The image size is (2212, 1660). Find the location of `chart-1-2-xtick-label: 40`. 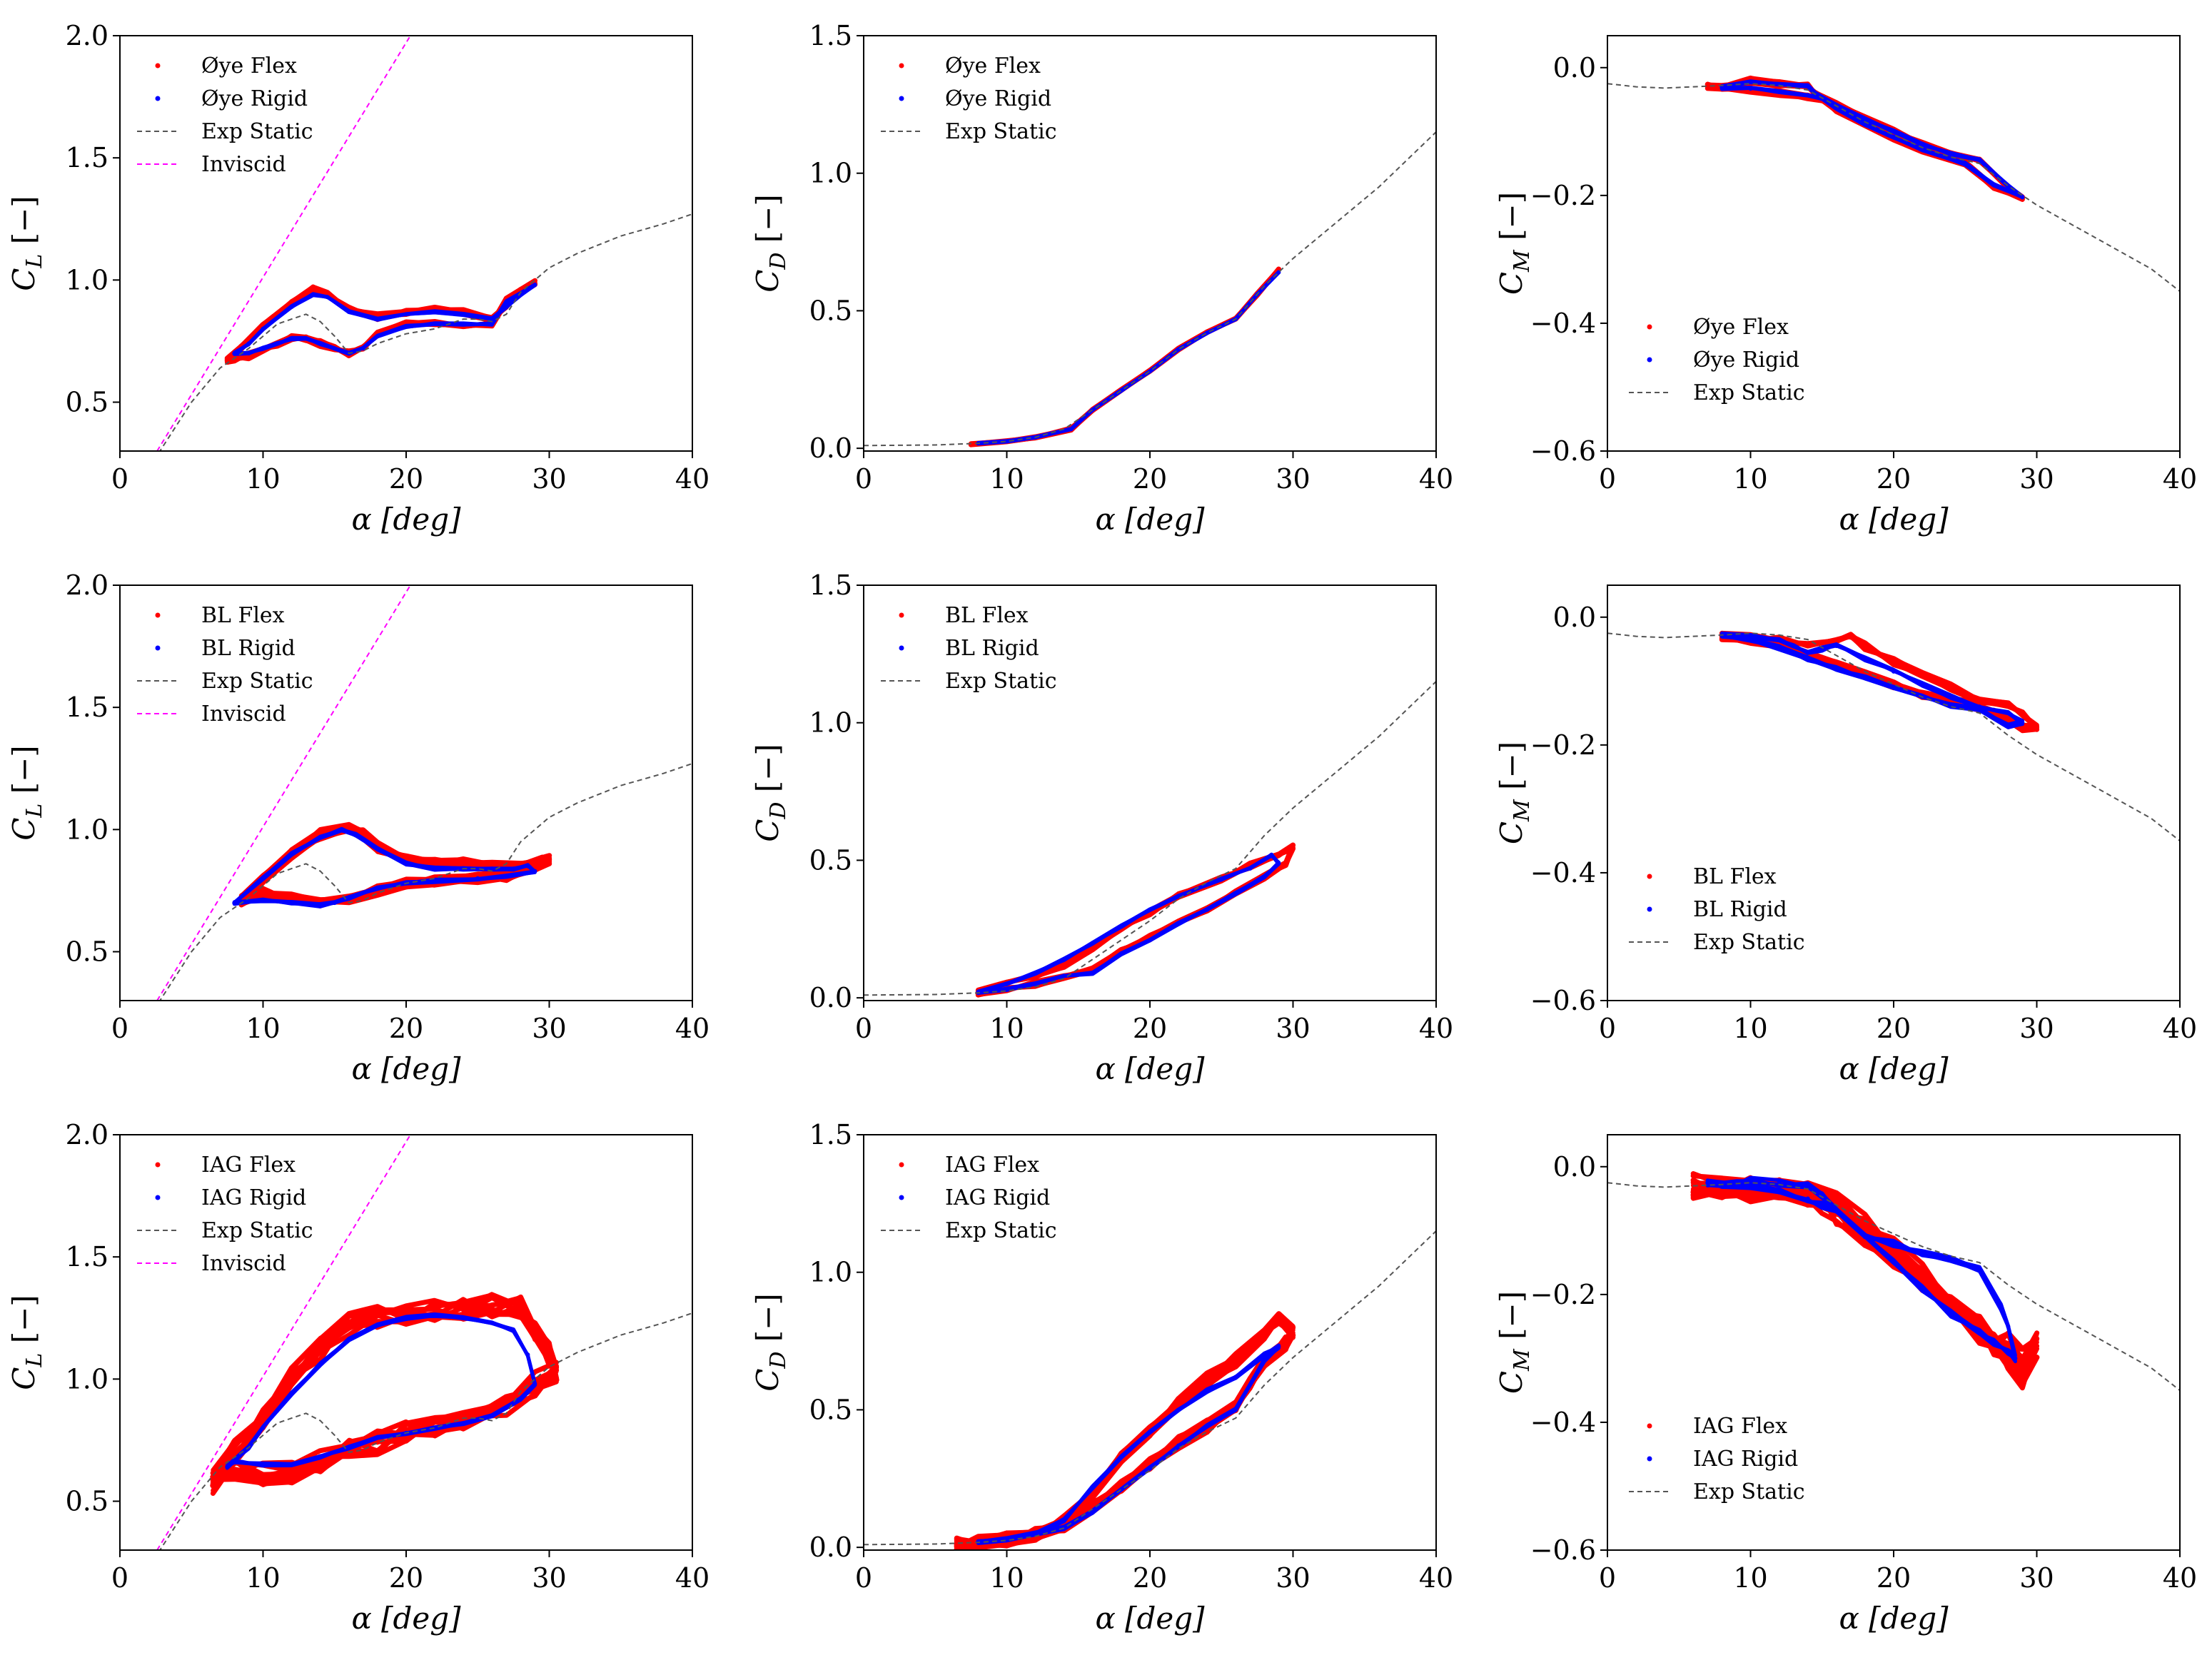

chart-1-2-xtick-label: 40 is located at coordinates (2180, 1028).